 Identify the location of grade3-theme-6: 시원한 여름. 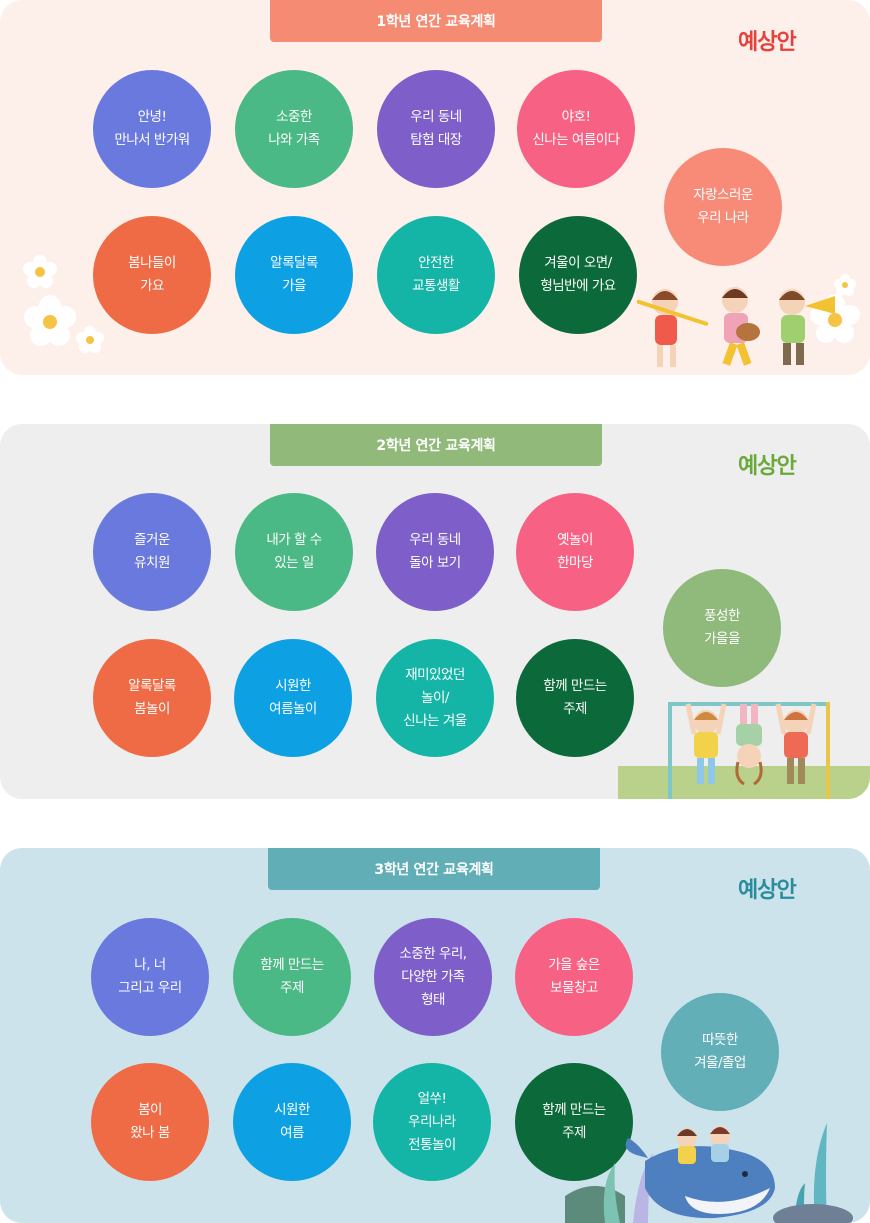
(292, 1122).